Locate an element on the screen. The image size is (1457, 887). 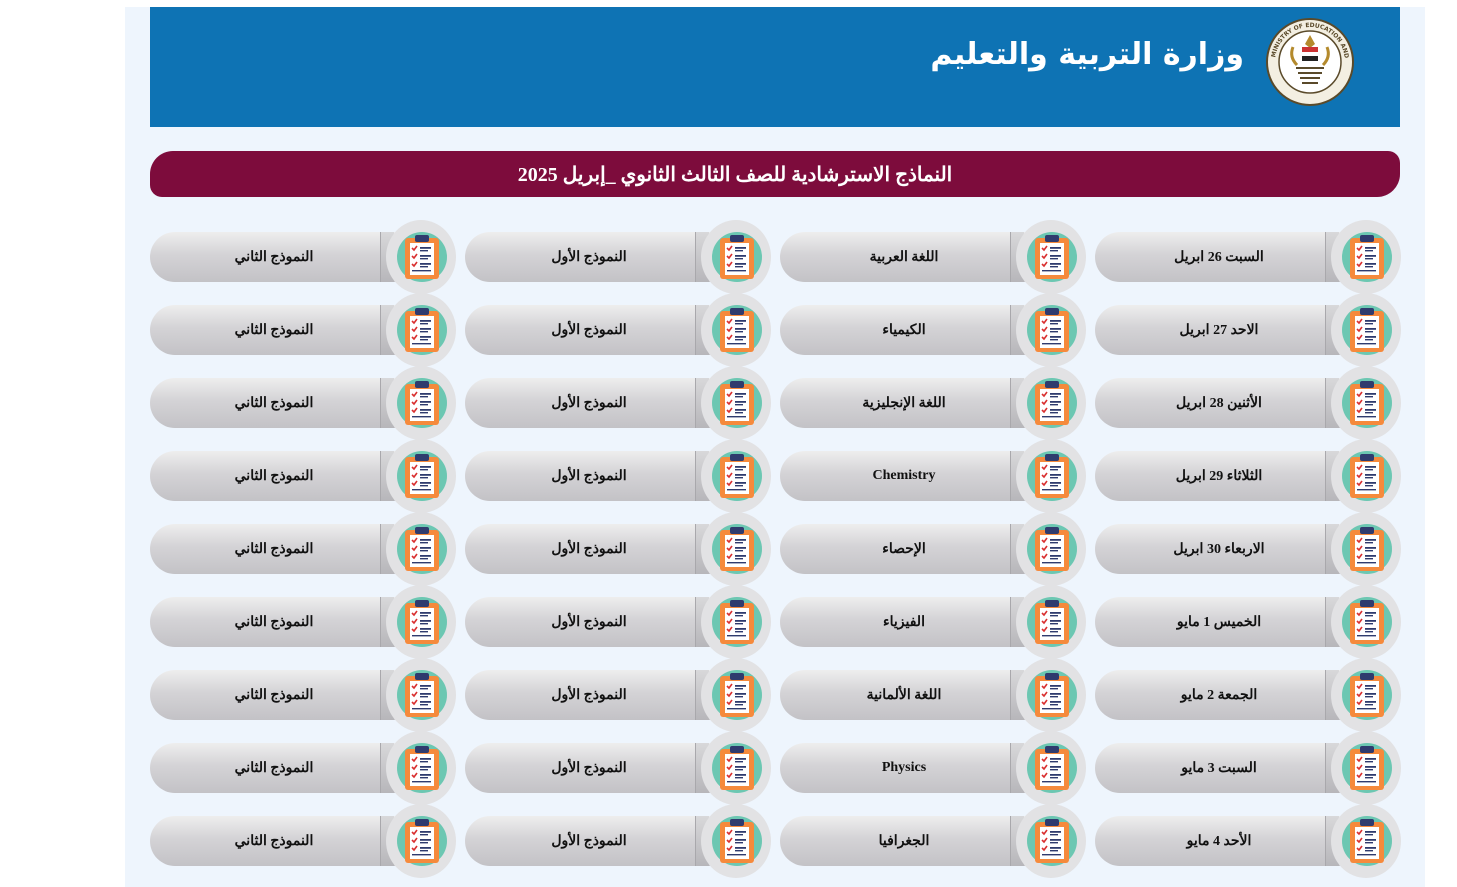
subject-link: اللغة الألمانية is located at coordinates (933, 695).